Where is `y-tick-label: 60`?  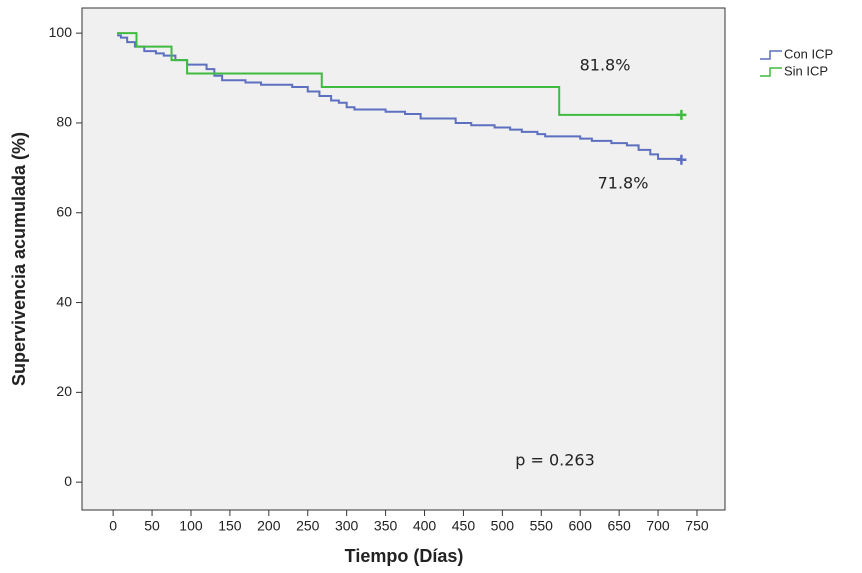
y-tick-label: 60 is located at coordinates (64, 211).